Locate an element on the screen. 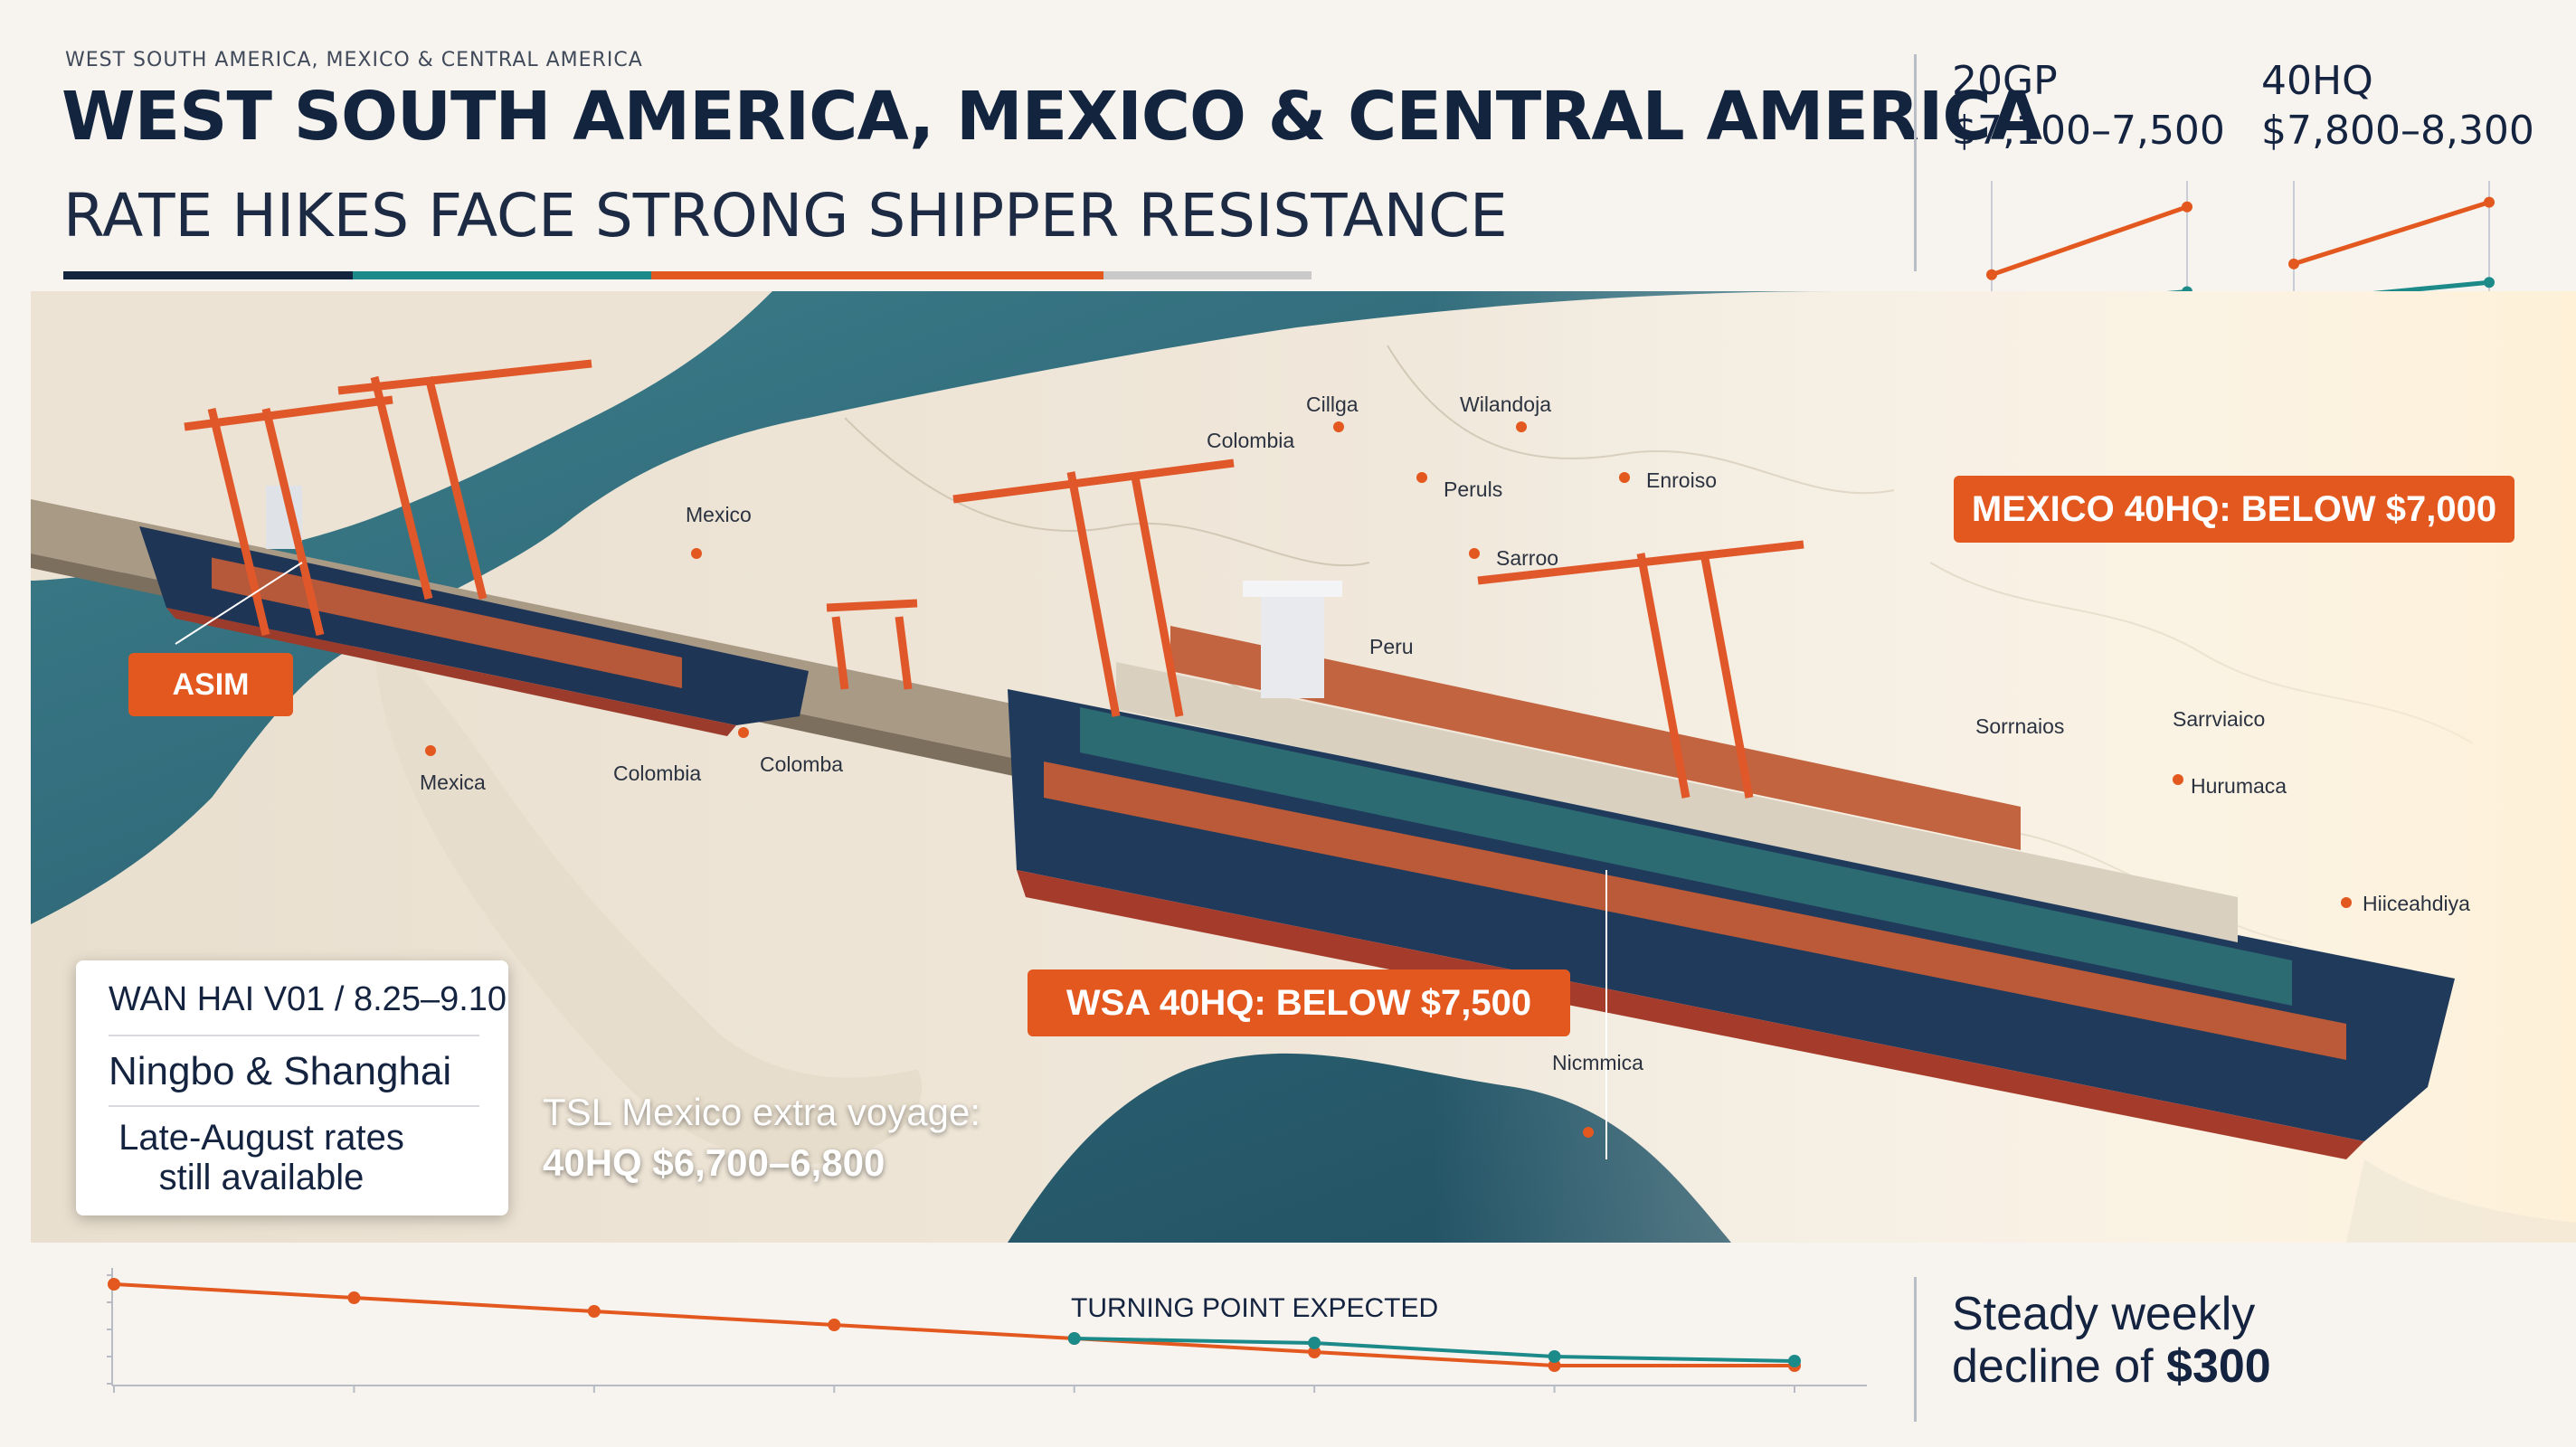 The width and height of the screenshot is (2576, 1447). trend-series is located at coordinates (955, 1325).